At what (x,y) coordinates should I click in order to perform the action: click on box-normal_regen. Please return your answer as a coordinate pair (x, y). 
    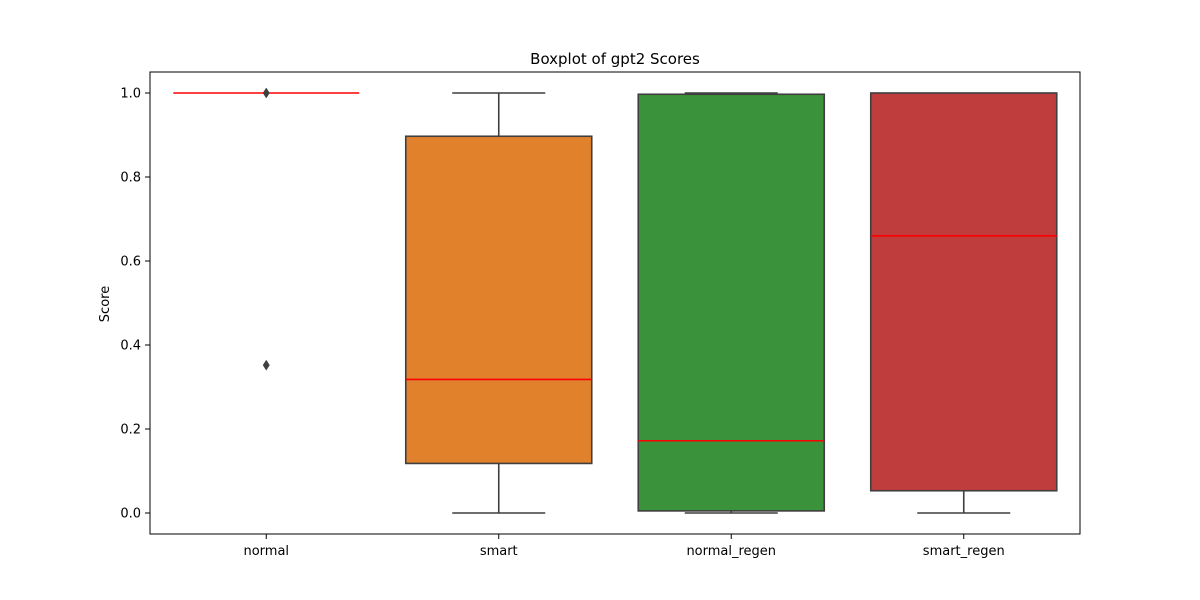
    Looking at the image, I should click on (731, 303).